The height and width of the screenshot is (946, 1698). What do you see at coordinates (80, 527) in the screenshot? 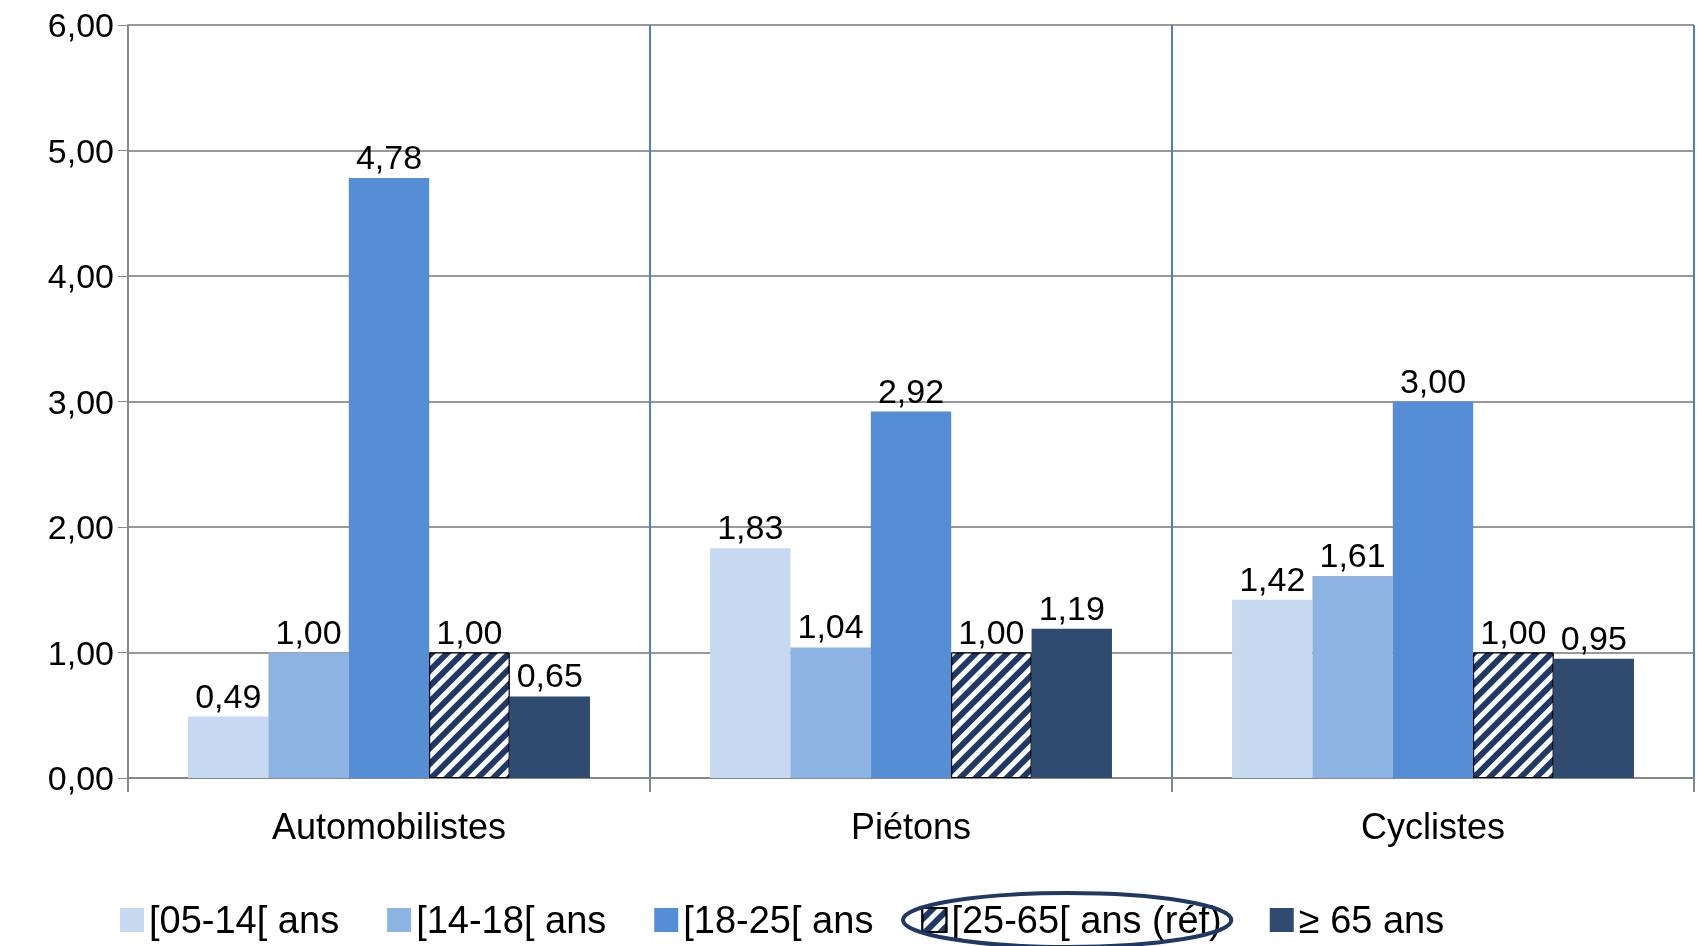
I see `y-tick-label: 2,00` at bounding box center [80, 527].